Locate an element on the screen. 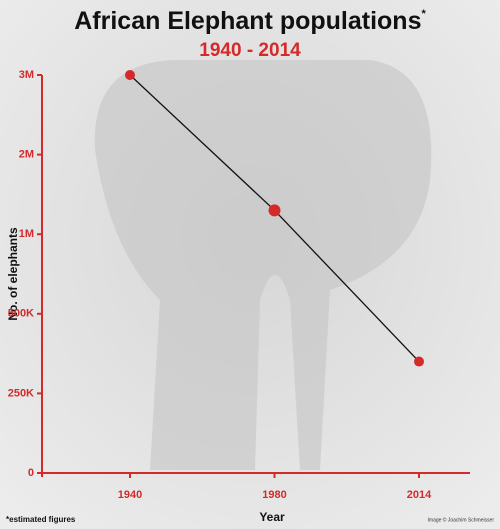 The width and height of the screenshot is (500, 529). chart-title: African Elephant populations* is located at coordinates (250, 21).